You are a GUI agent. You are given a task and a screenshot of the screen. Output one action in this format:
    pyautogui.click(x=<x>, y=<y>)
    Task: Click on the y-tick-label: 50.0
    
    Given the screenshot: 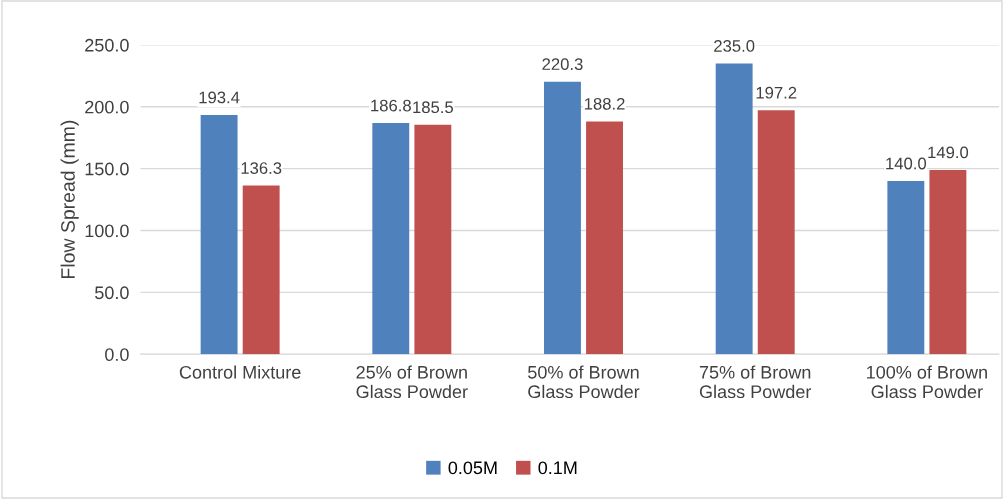 What is the action you would take?
    pyautogui.click(x=112, y=293)
    